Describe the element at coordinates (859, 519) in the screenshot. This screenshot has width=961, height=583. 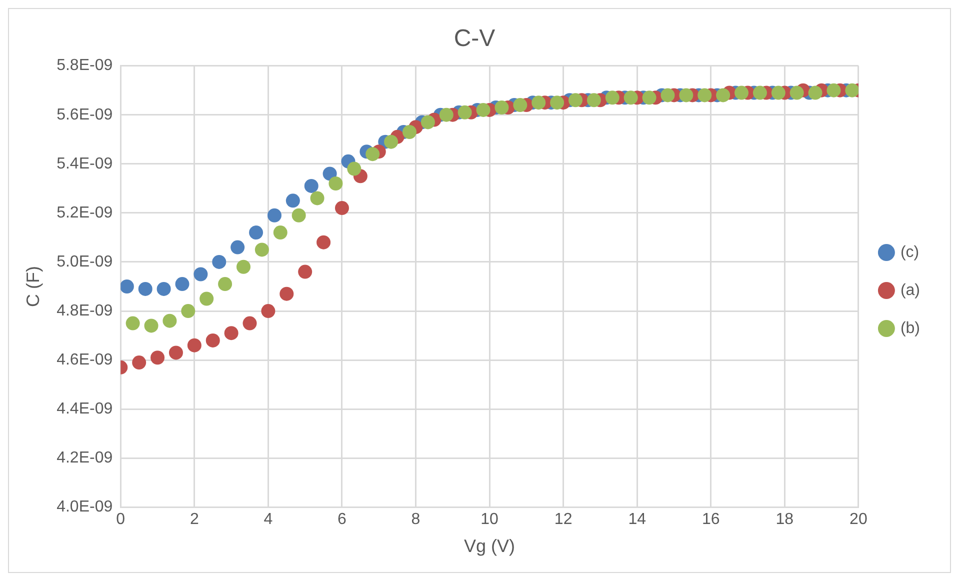
I see `x-tick-label: 20` at that location.